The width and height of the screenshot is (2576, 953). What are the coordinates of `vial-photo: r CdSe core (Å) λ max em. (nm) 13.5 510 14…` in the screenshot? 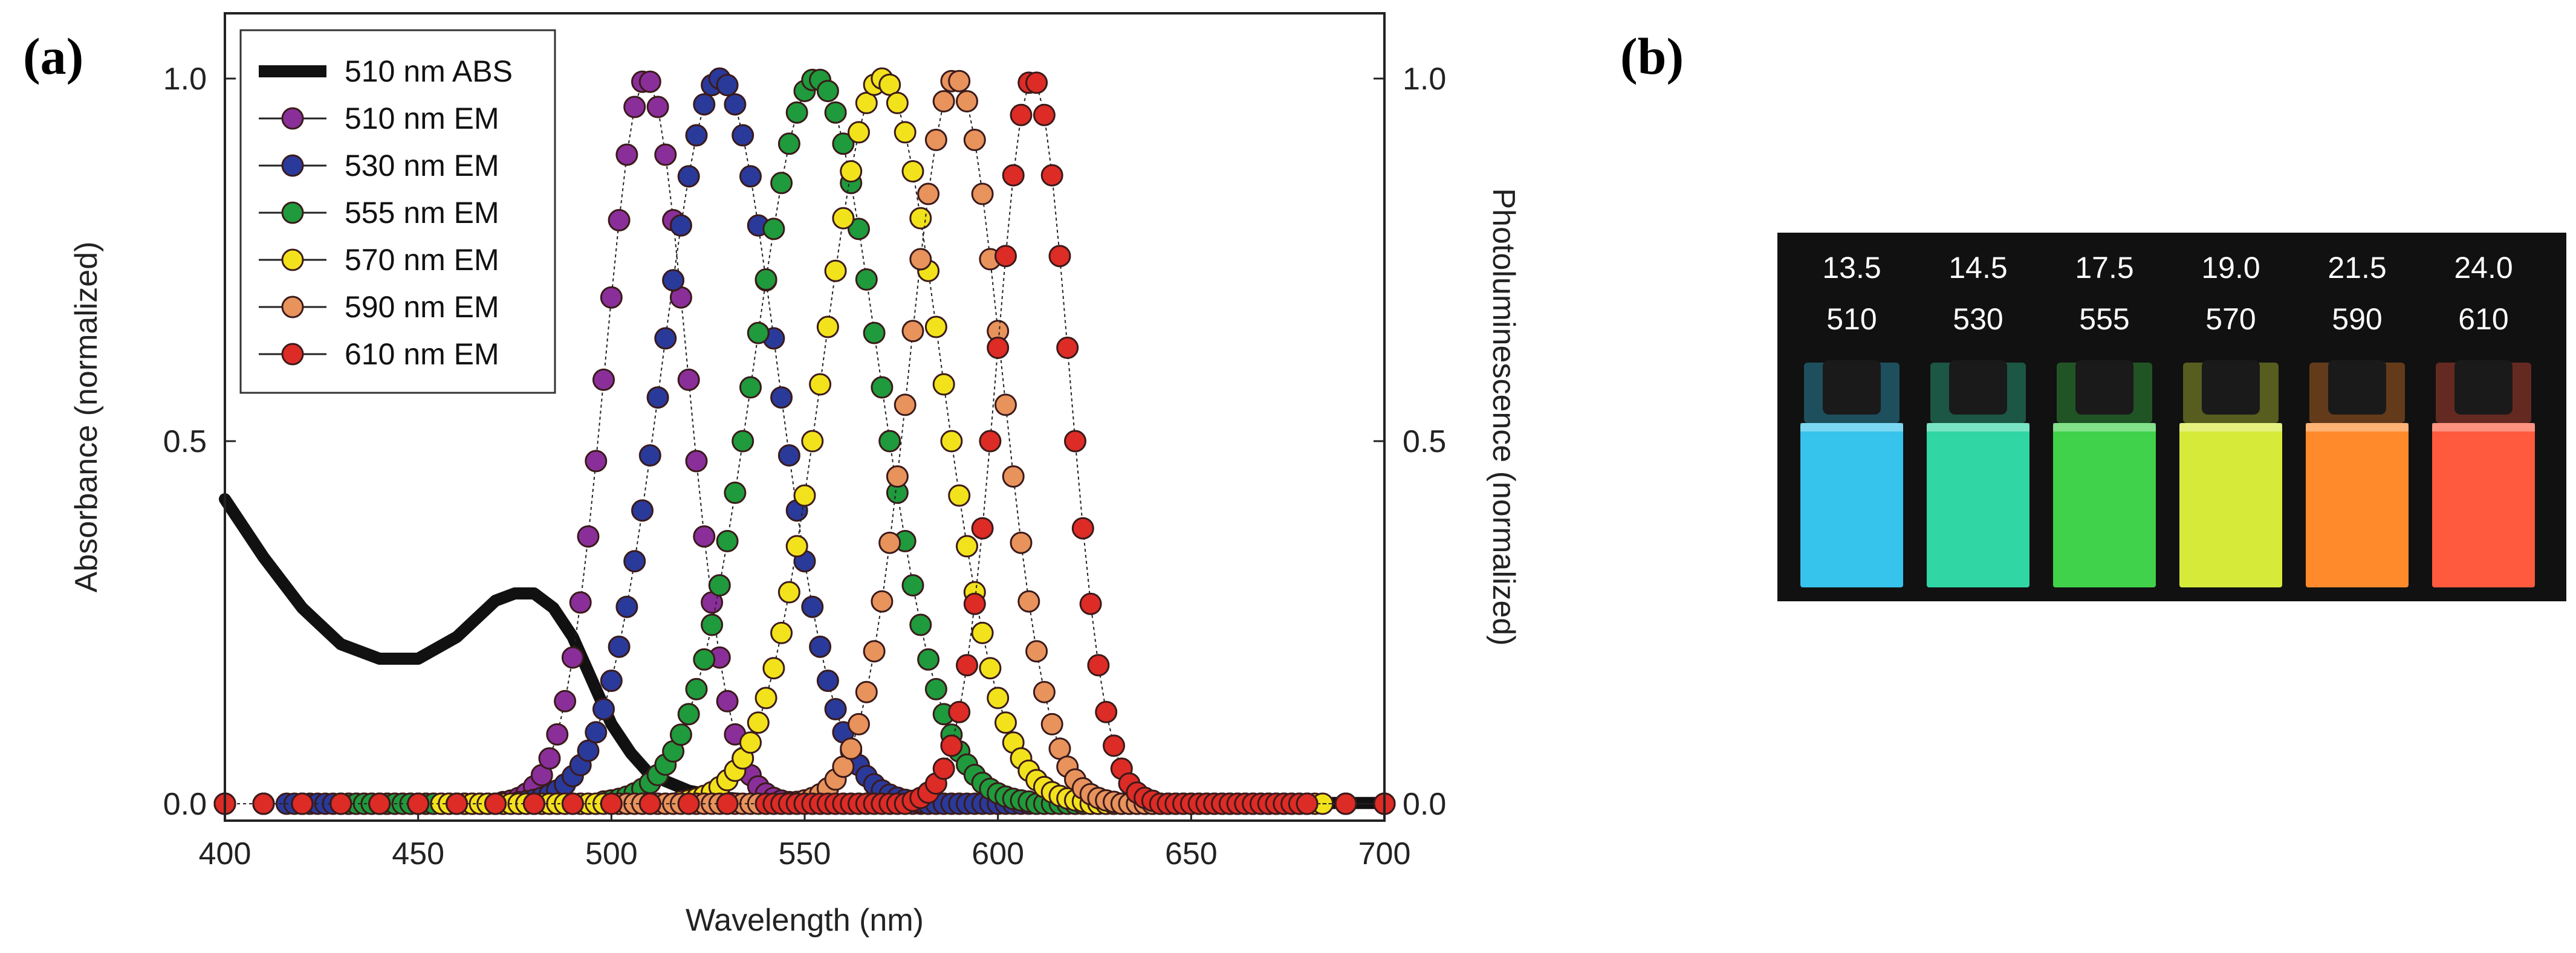 It's located at (2100, 417).